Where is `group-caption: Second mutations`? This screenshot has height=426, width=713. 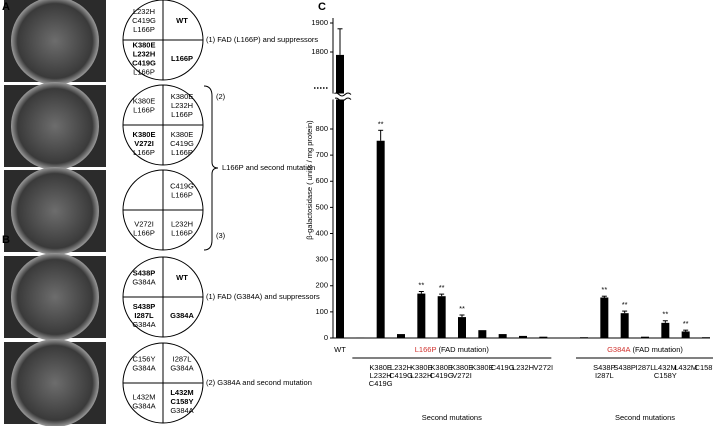
group-caption: Second mutations is located at coordinates (452, 417).